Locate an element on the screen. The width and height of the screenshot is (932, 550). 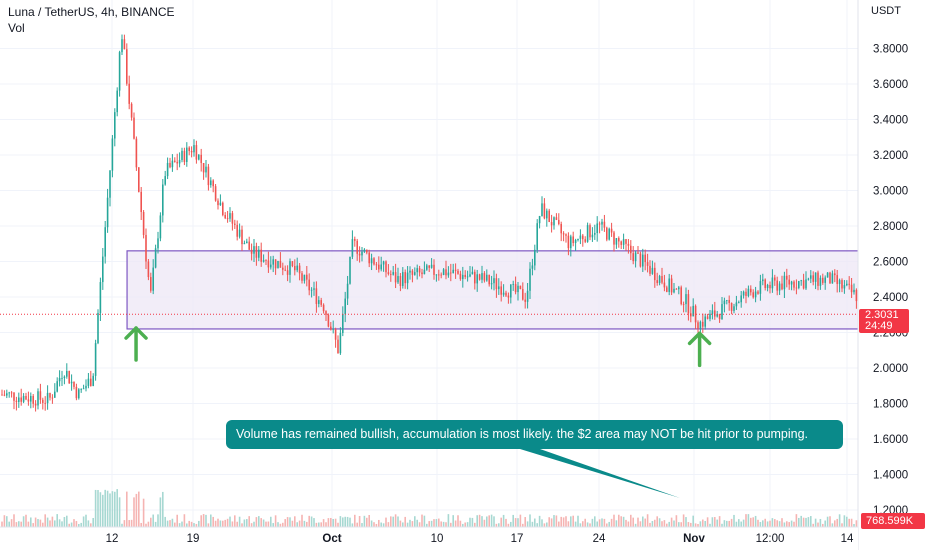
price-tick-label: 3.0000 is located at coordinates (890, 192).